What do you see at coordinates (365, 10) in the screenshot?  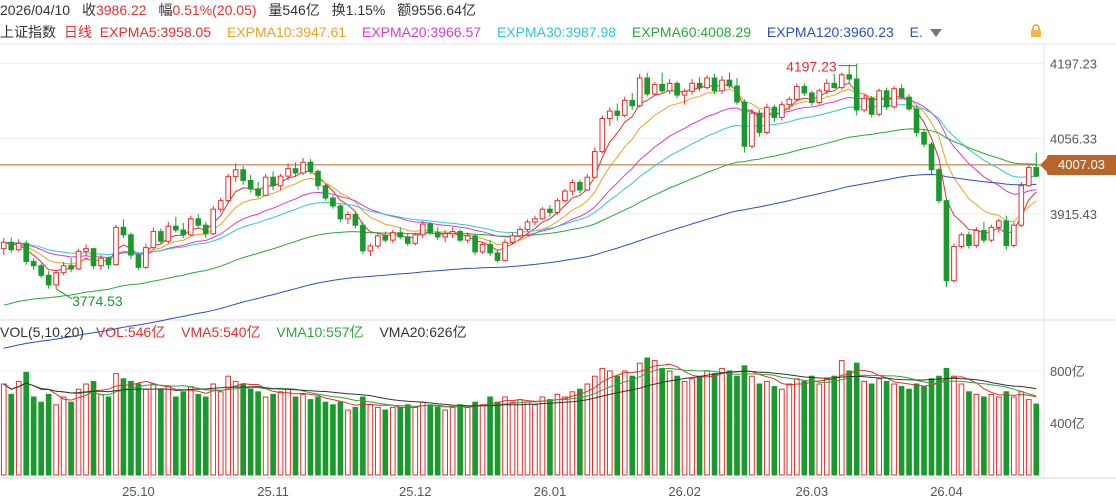 I see `turnover-value: 1.15%` at bounding box center [365, 10].